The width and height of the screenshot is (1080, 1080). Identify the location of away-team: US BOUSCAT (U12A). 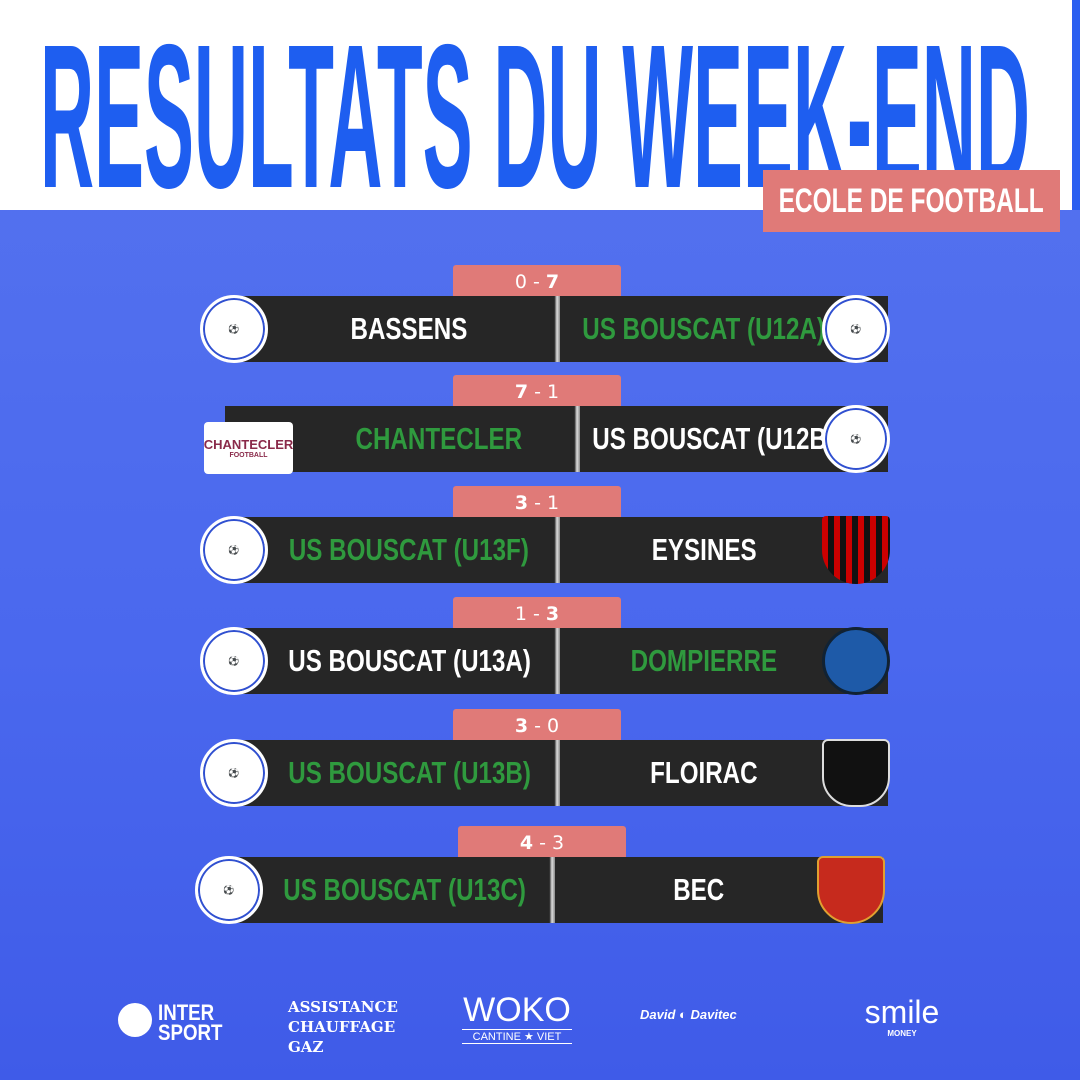
(724, 329).